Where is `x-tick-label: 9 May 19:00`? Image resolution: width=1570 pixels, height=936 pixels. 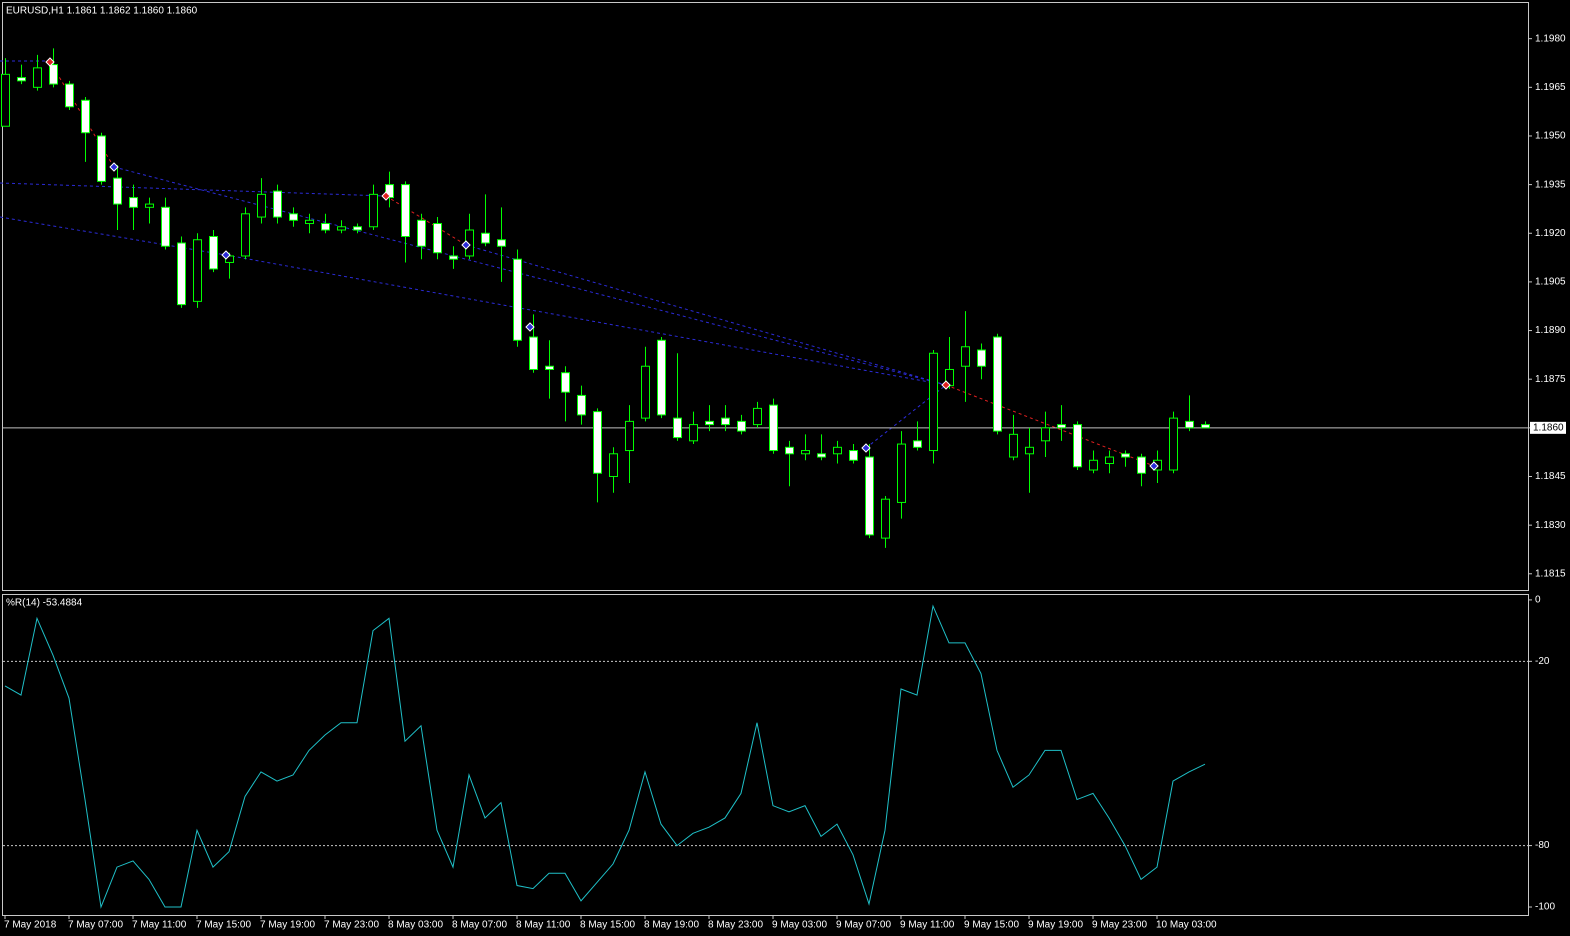
x-tick-label: 9 May 19:00 is located at coordinates (1055, 925).